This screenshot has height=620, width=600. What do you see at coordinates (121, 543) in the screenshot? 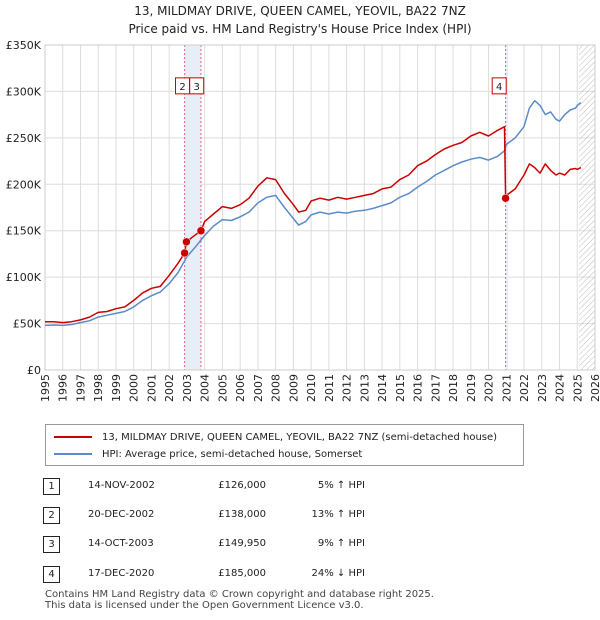
I see `sale-date: 14-OCT-2003` at bounding box center [121, 543].